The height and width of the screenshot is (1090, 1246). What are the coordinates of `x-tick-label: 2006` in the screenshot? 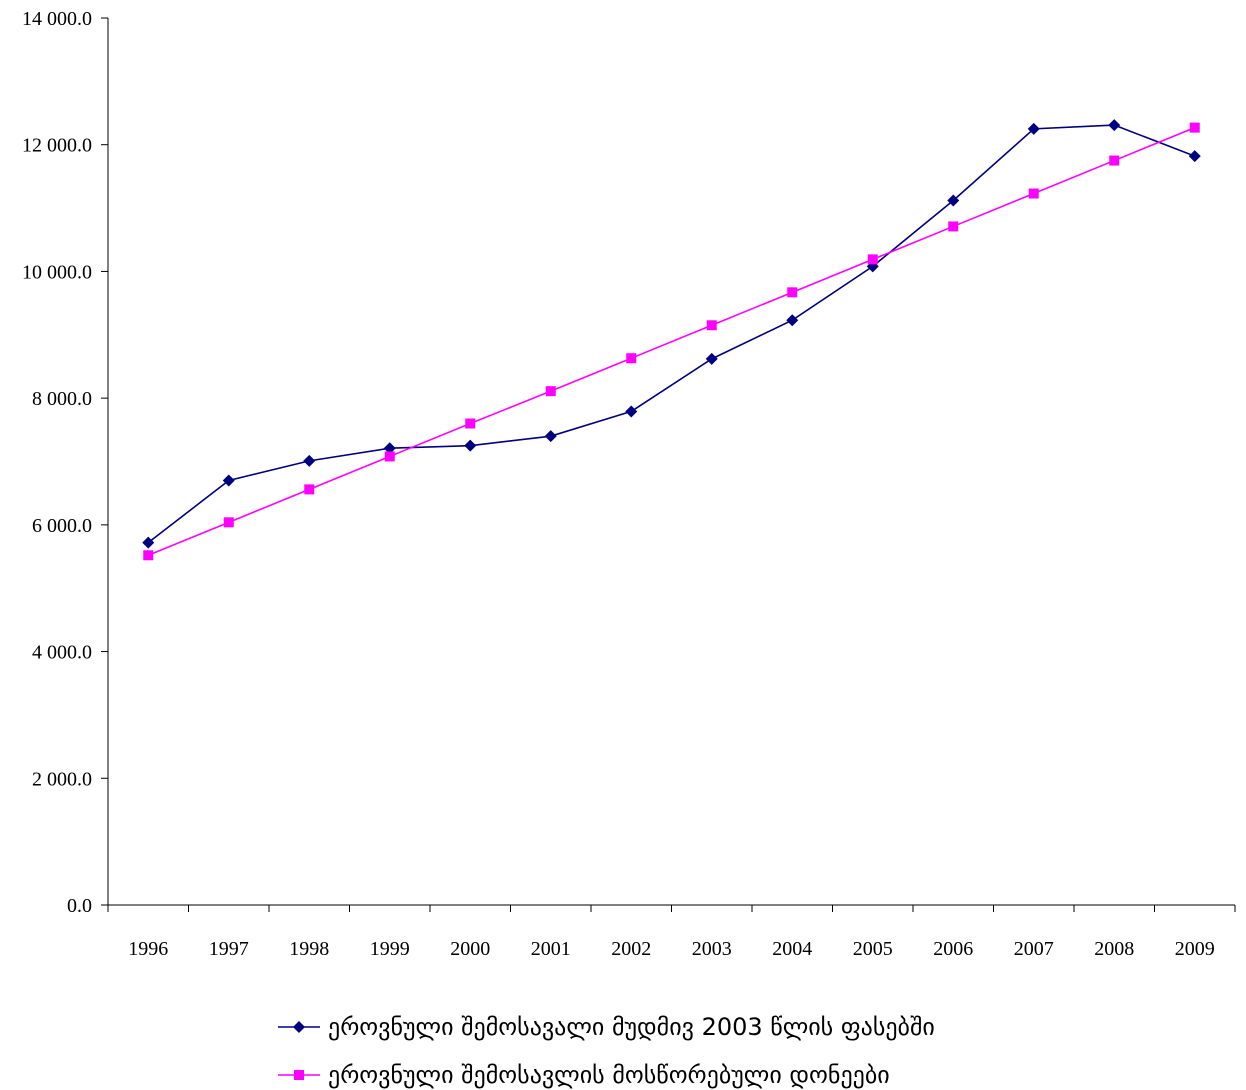 It's located at (953, 949).